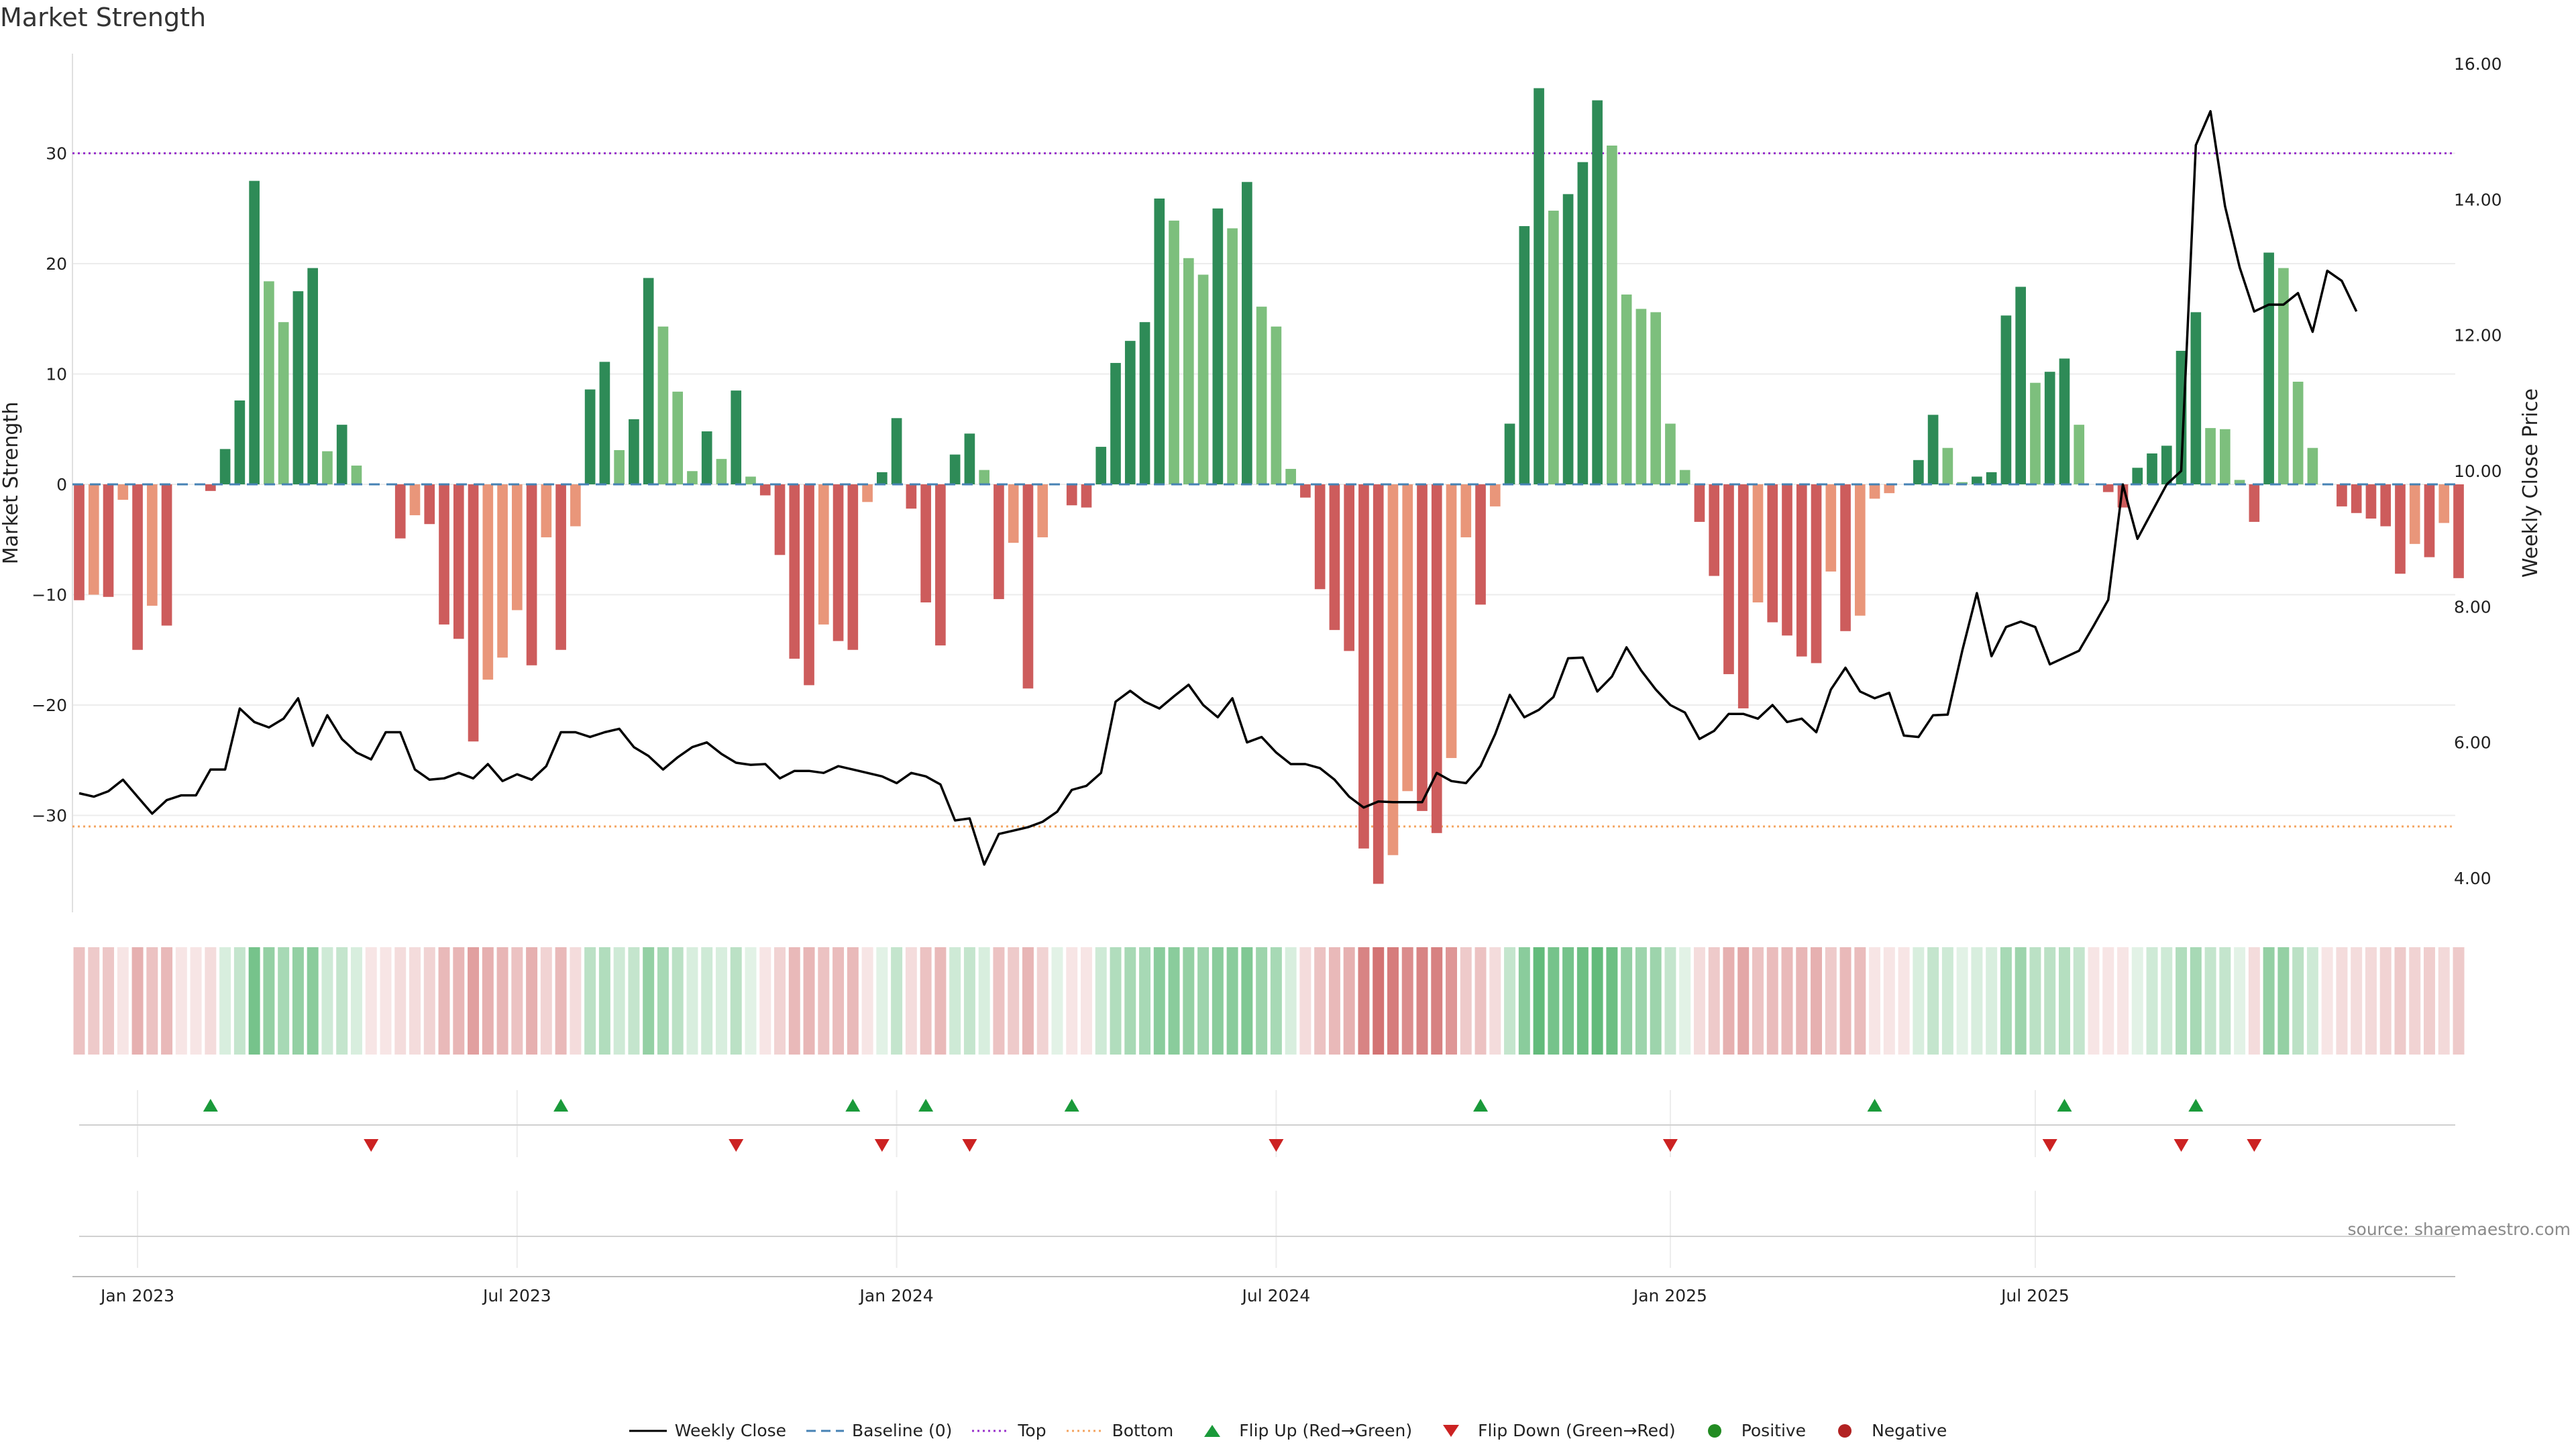 This screenshot has width=2576, height=1449. I want to click on dotted-orange-line-icon, so click(1085, 1431).